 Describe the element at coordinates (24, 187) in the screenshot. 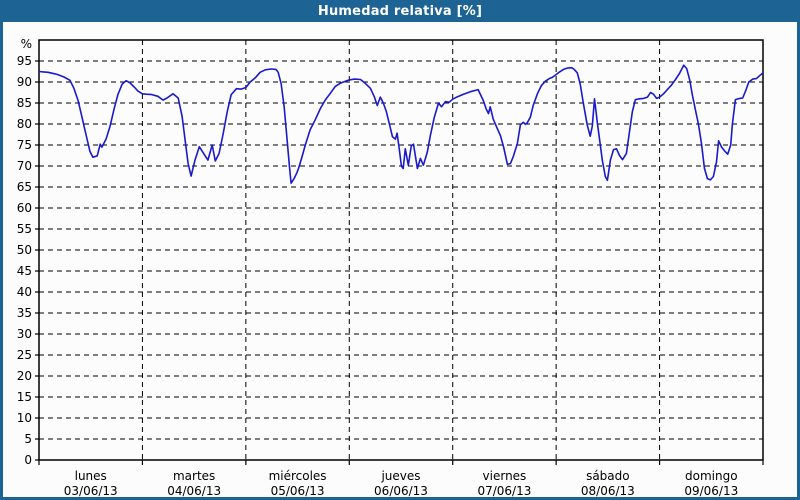

I see `y-tick-label: 65` at that location.